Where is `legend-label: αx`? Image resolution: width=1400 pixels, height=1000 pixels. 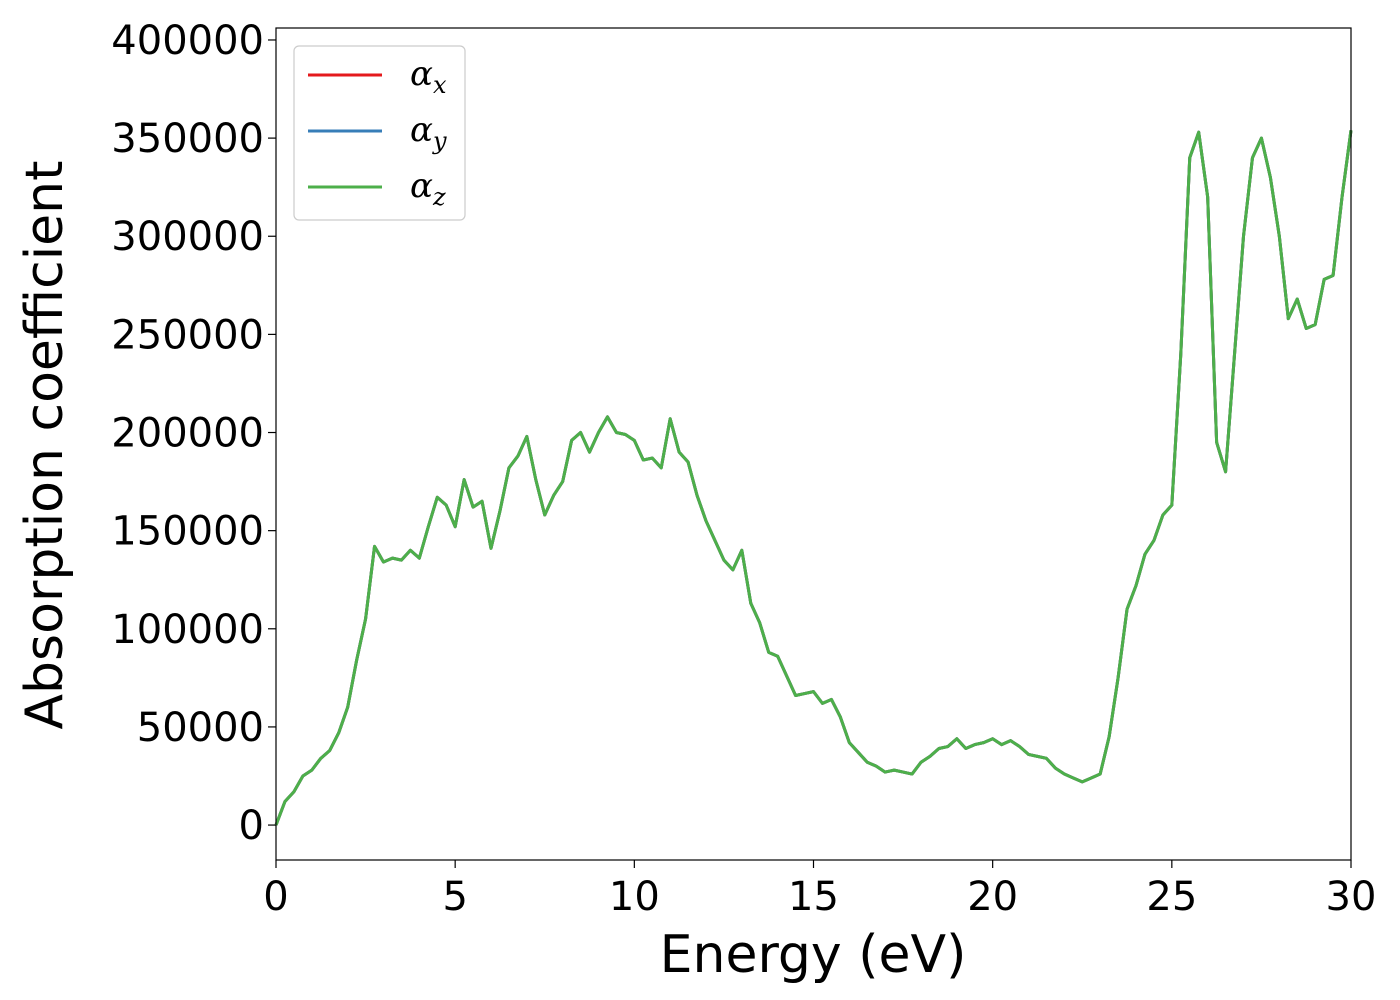
legend-label: αx is located at coordinates (428, 76).